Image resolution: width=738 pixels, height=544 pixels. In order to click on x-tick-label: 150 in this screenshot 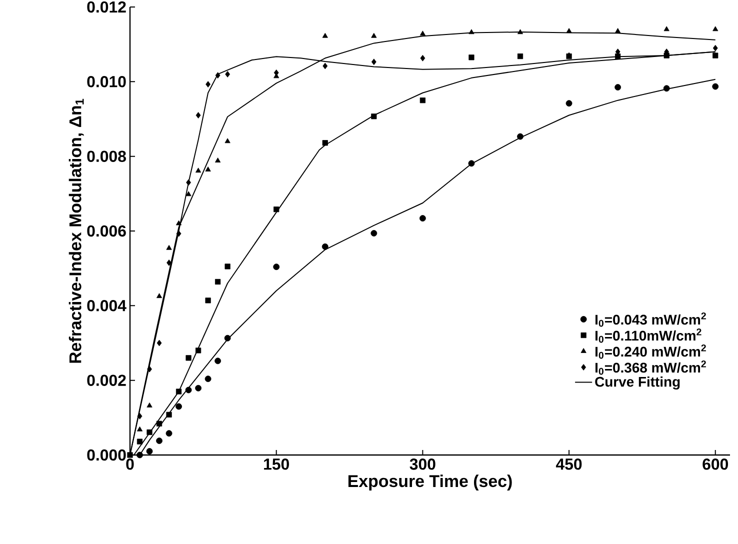, I will do `click(276, 464)`.